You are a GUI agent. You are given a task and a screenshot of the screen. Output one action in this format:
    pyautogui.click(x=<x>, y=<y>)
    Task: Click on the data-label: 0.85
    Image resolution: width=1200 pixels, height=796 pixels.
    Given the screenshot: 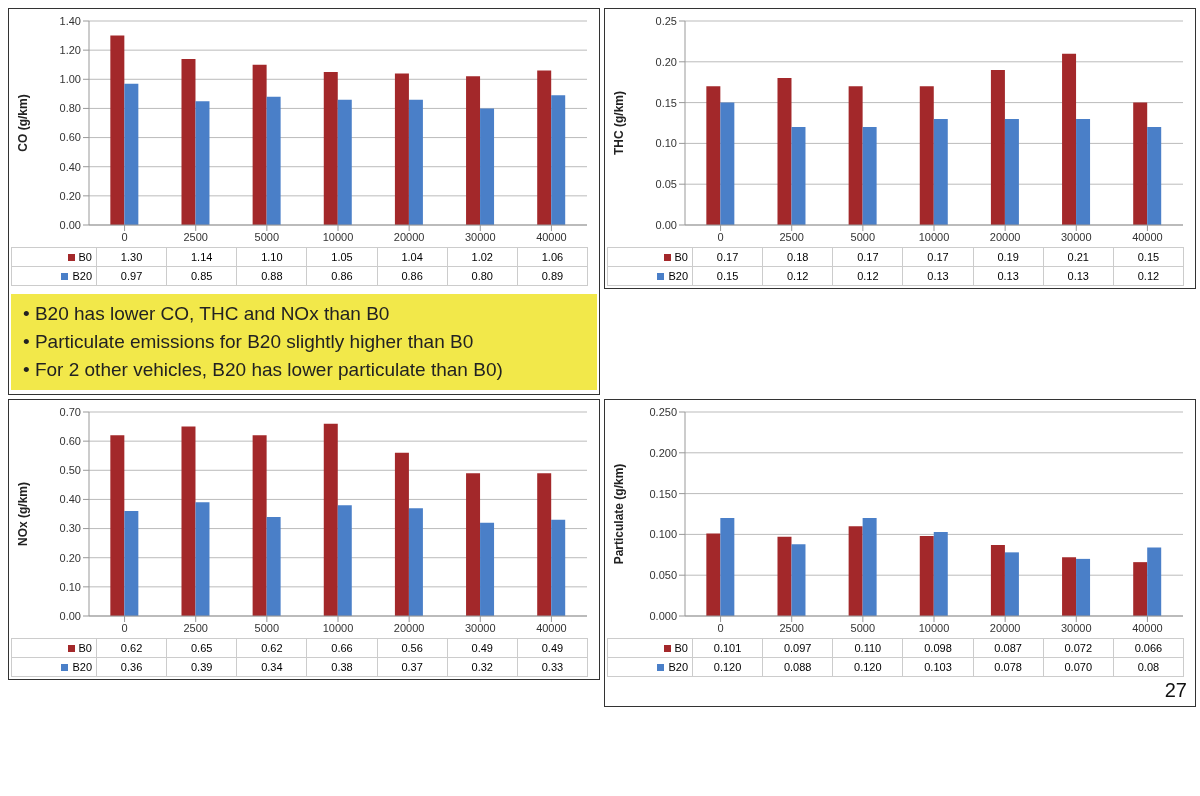 What is the action you would take?
    pyautogui.click(x=201, y=276)
    